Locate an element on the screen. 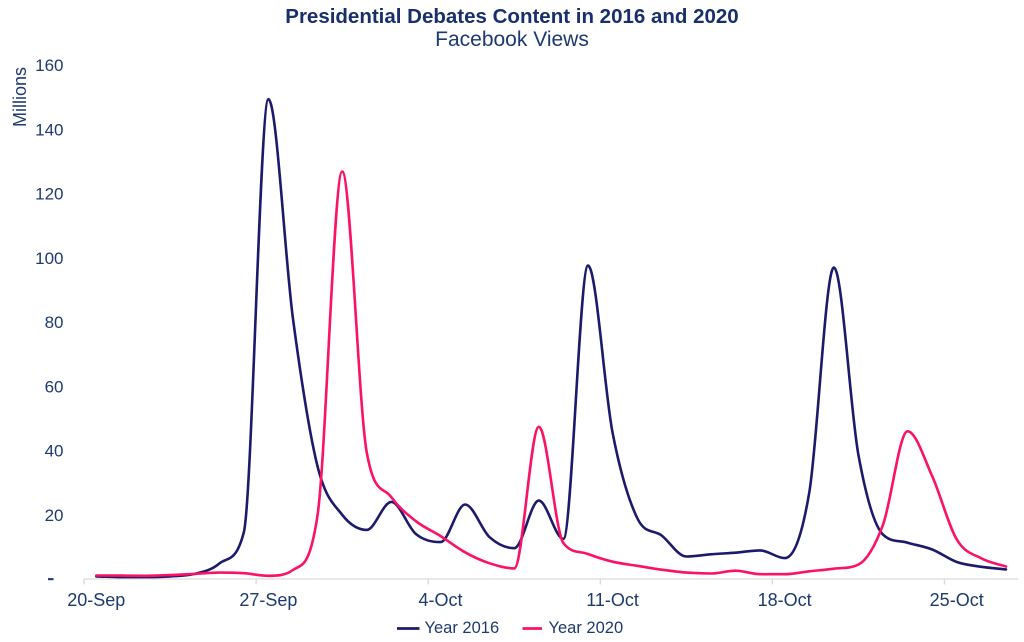 Image resolution: width=1024 pixels, height=642 pixels. svg-text: 20-Sep is located at coordinates (96, 600).